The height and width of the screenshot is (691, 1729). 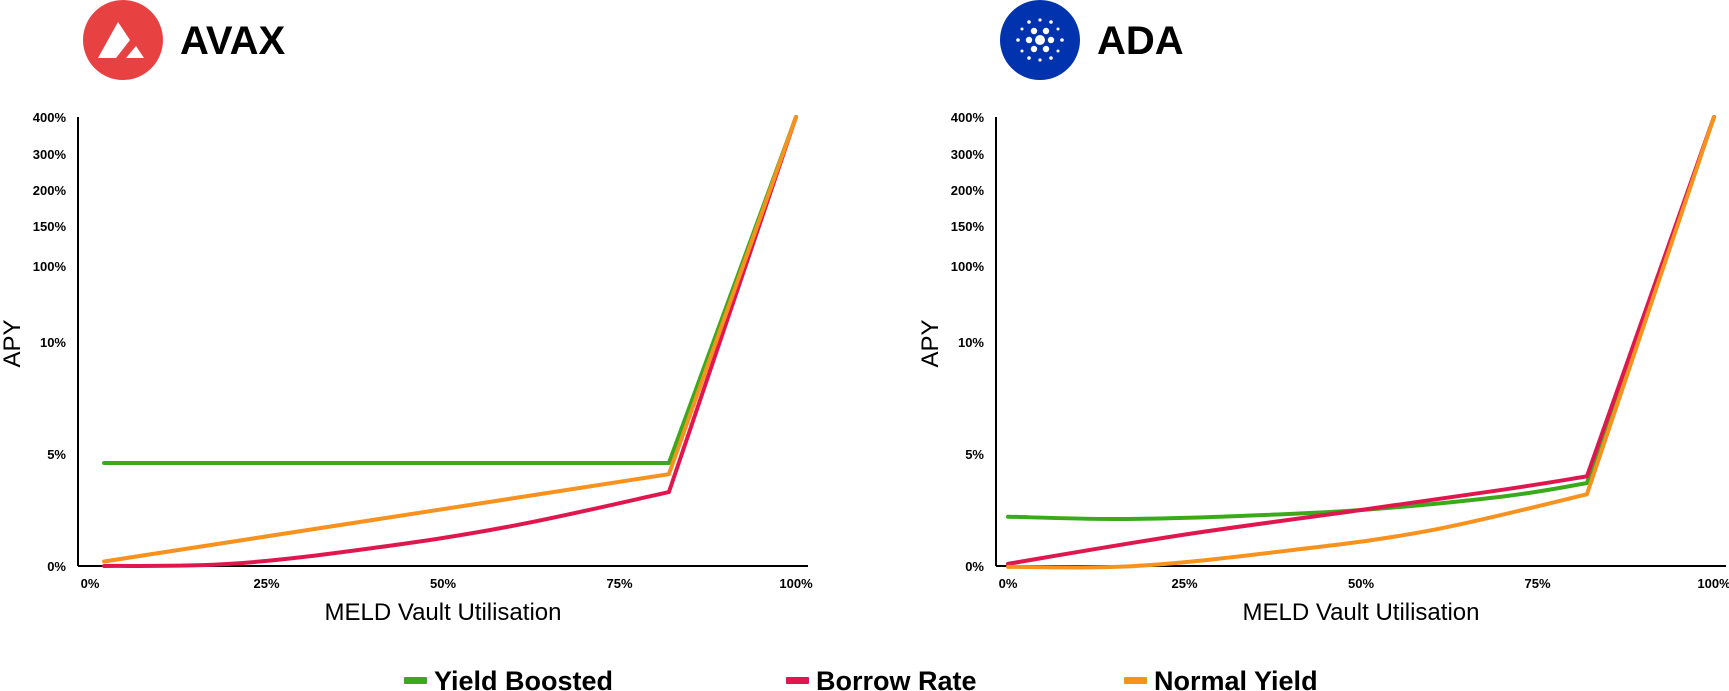 I want to click on chart-title-ada: ADA, so click(x=1140, y=41).